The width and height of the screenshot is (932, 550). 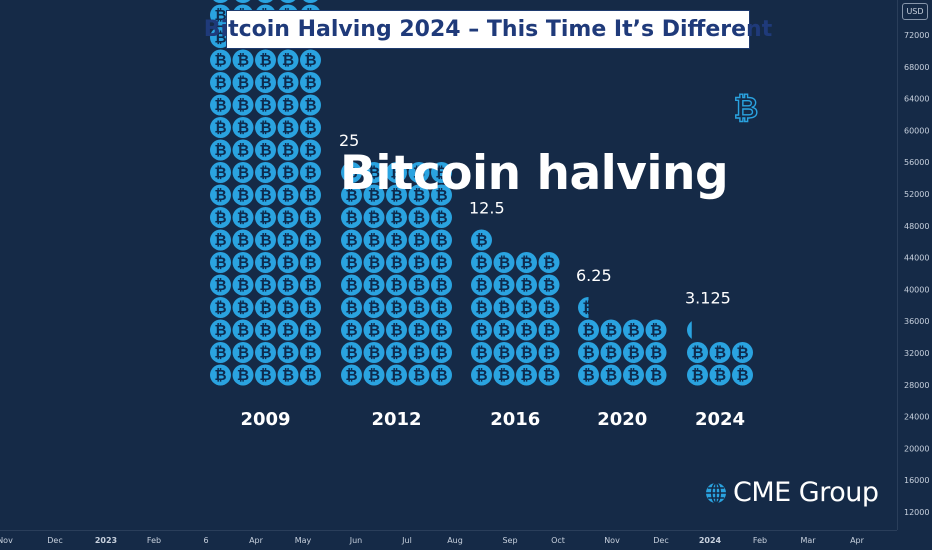 I want to click on time-tick-label: Nov, so click(x=612, y=540).